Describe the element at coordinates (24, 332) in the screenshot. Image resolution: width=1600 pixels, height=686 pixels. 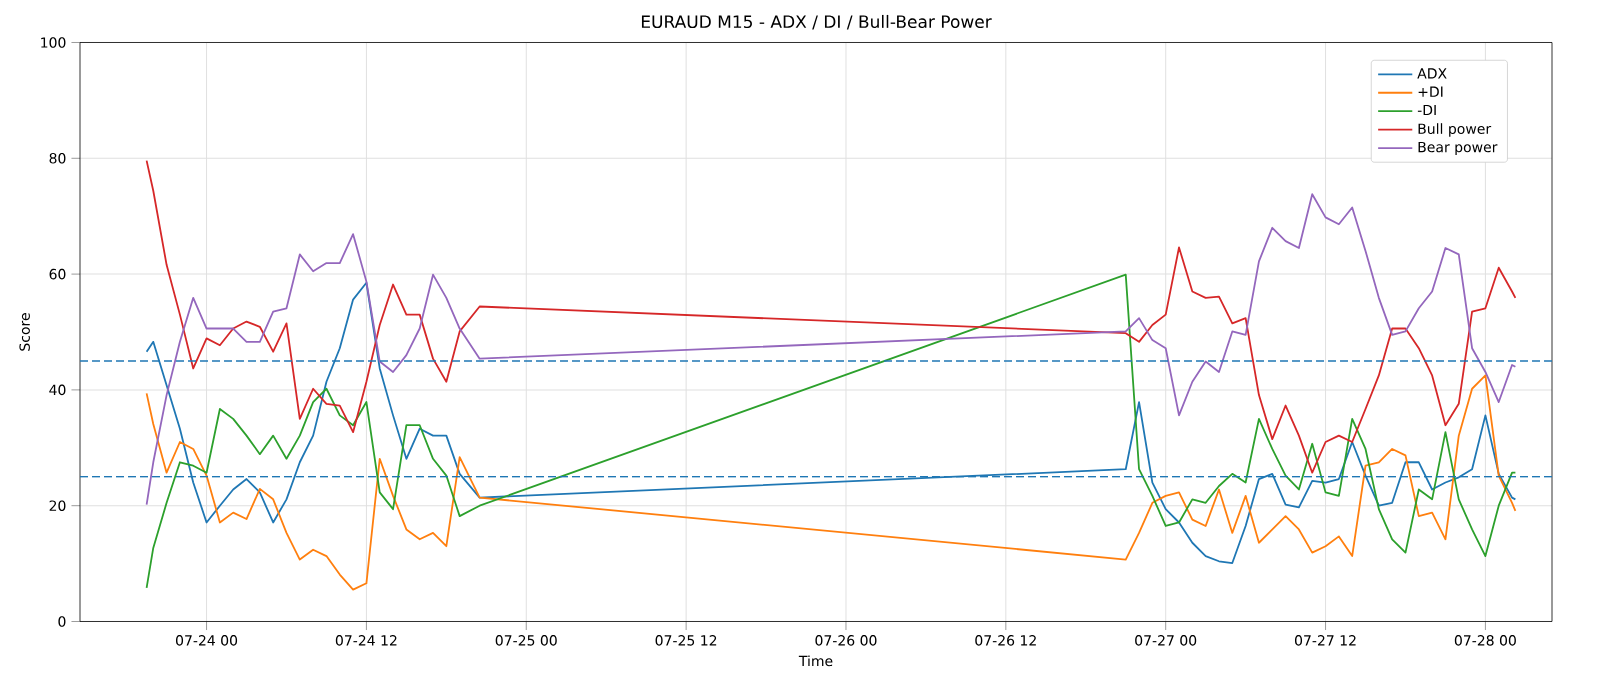
I see `y-axis-title: Score` at that location.